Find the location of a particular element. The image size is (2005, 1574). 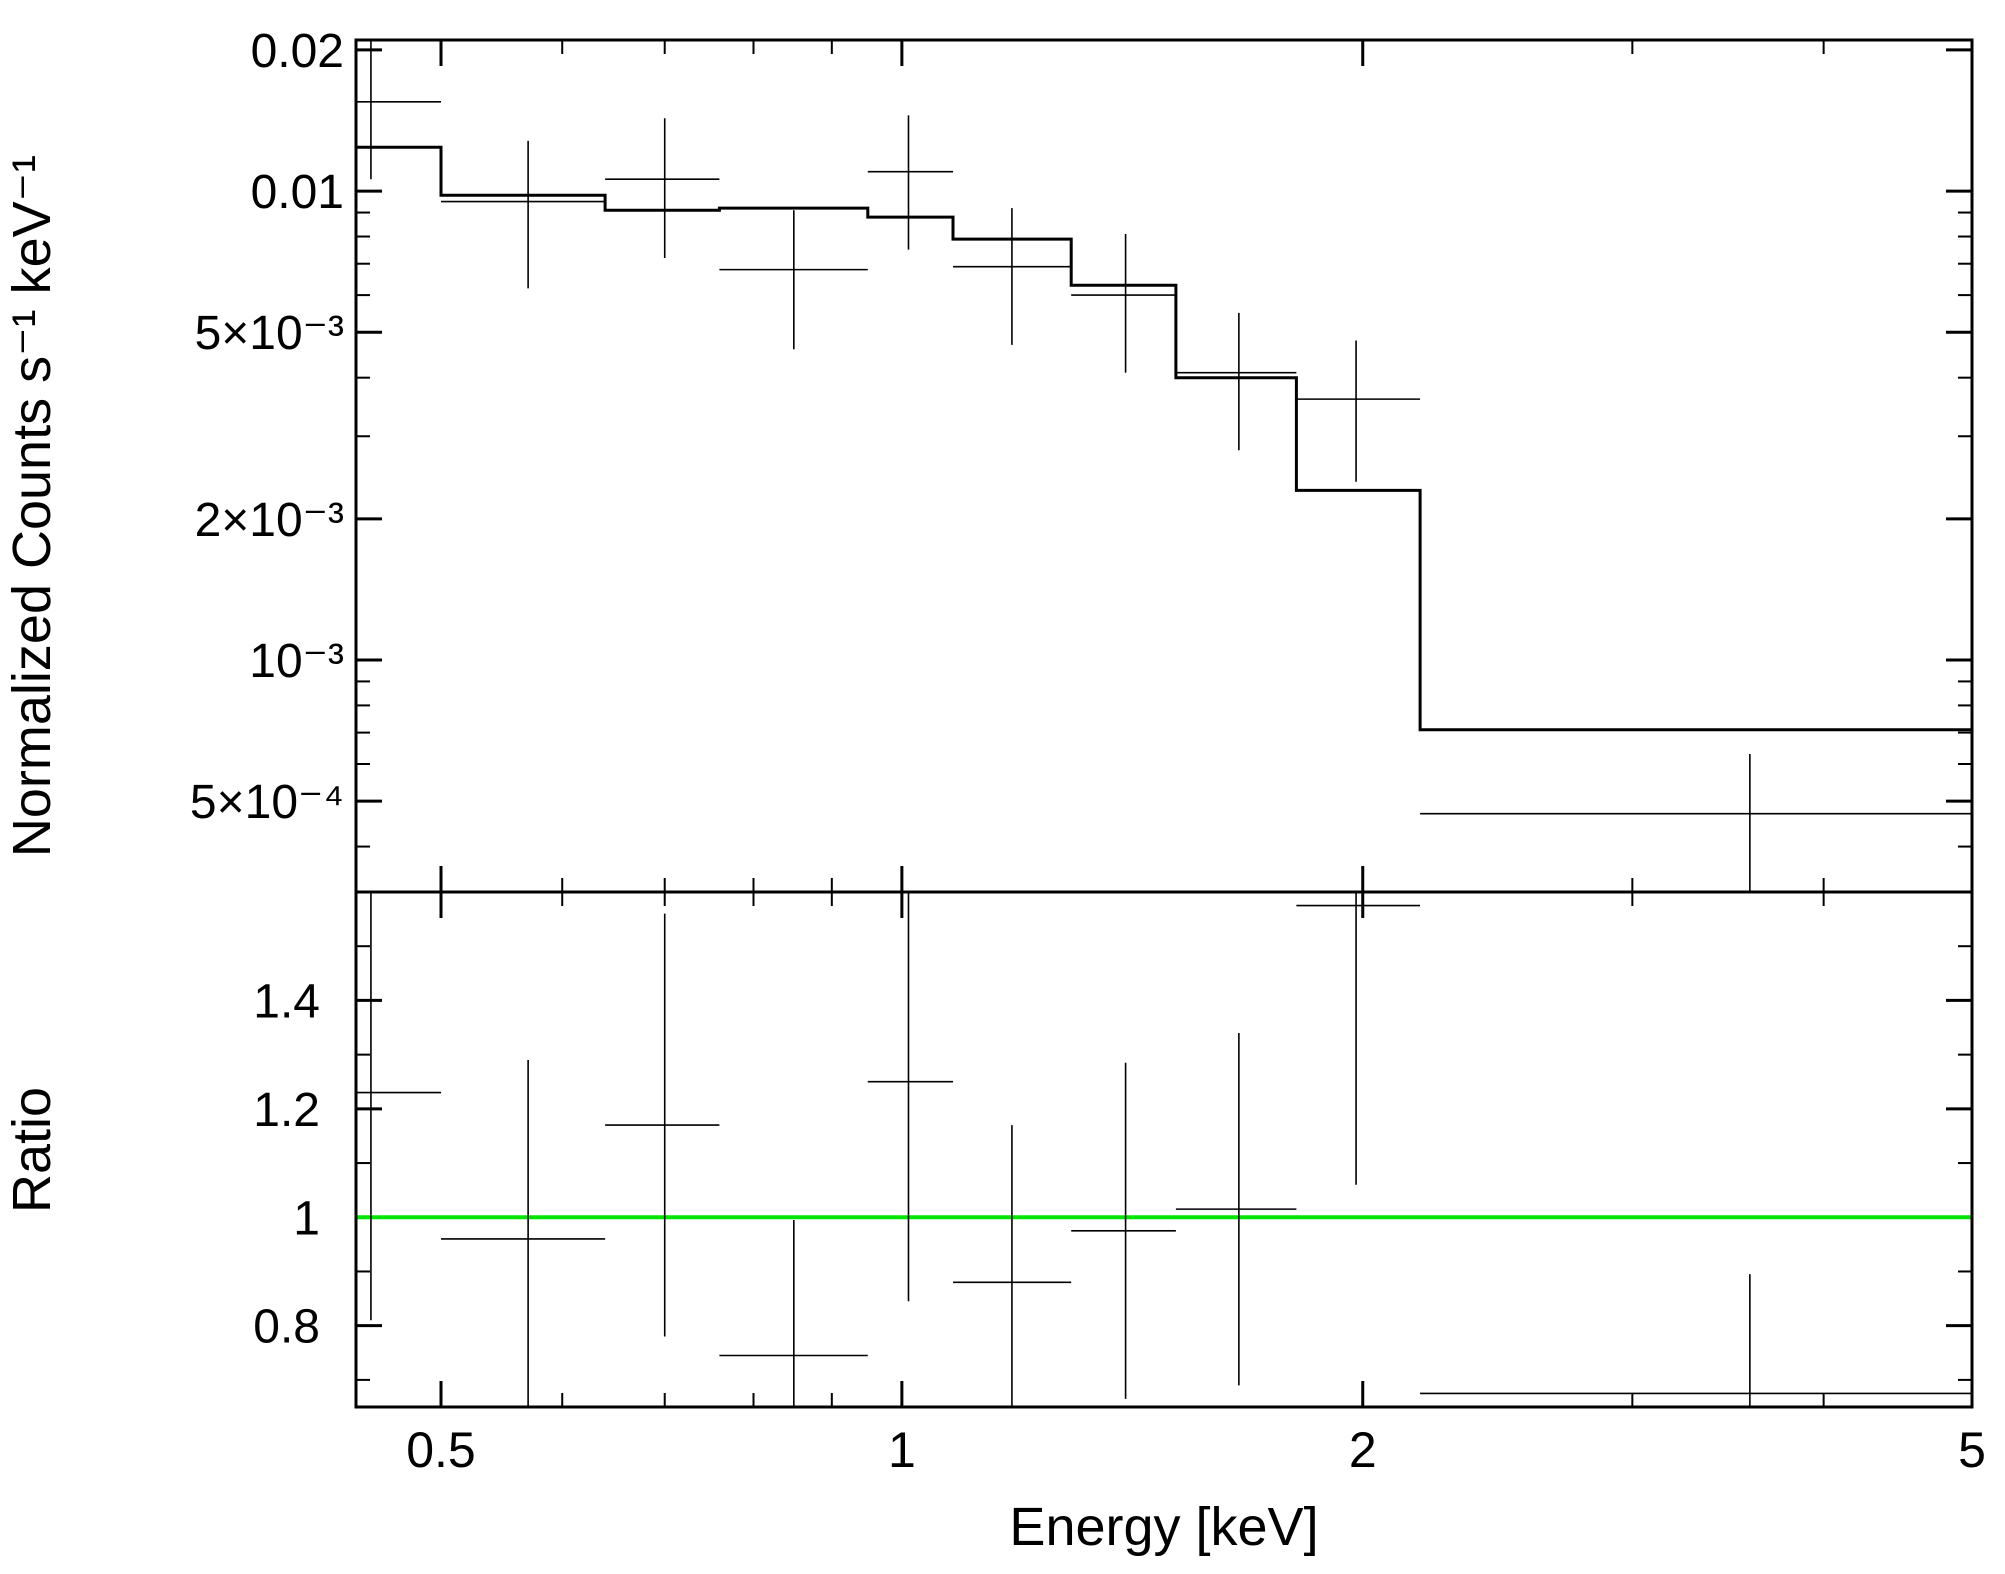

x-axis-title: Energy [keV] is located at coordinates (1163, 1527).